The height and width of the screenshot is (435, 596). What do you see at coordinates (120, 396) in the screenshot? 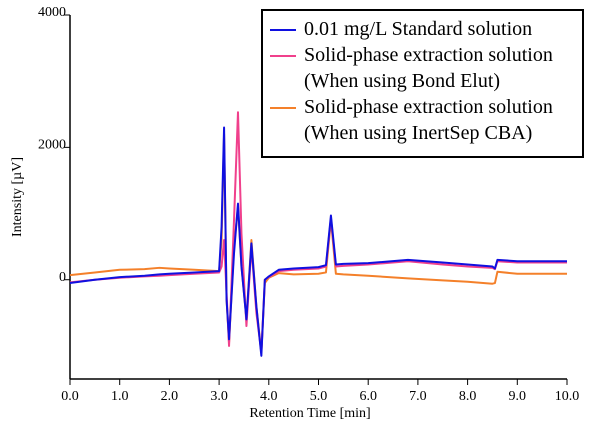
I see `x-tick-label: 1.0` at bounding box center [120, 396].